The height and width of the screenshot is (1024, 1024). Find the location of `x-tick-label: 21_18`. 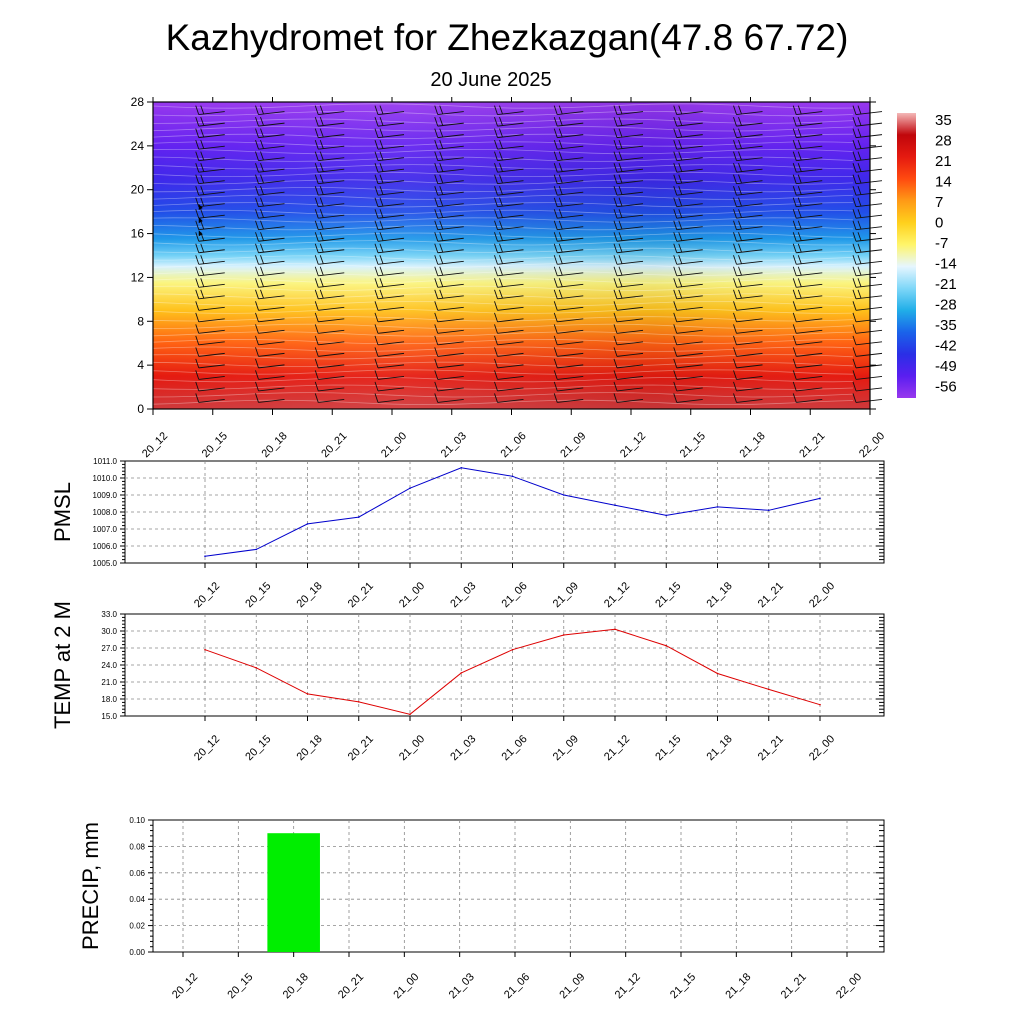

x-tick-label: 21_18 is located at coordinates (720, 748).